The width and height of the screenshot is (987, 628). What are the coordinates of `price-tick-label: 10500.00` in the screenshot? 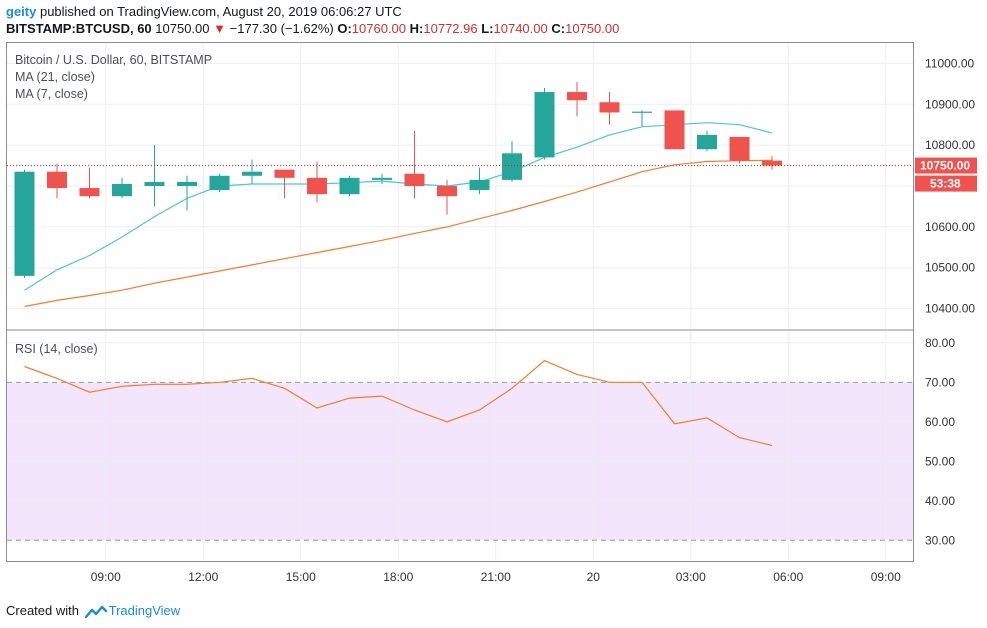 It's located at (950, 268).